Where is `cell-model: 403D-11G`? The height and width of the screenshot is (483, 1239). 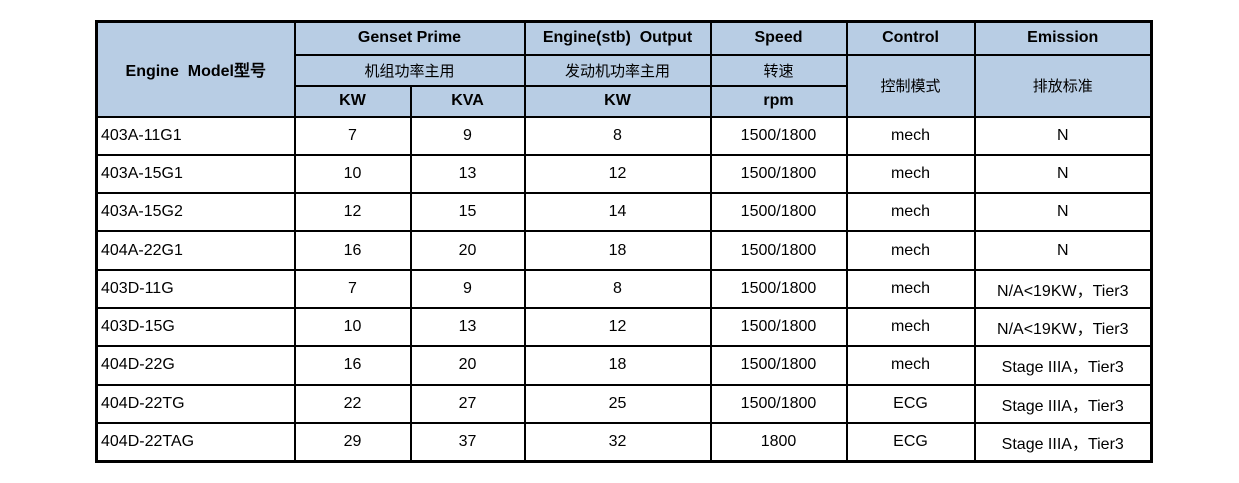 cell-model: 403D-11G is located at coordinates (195, 288).